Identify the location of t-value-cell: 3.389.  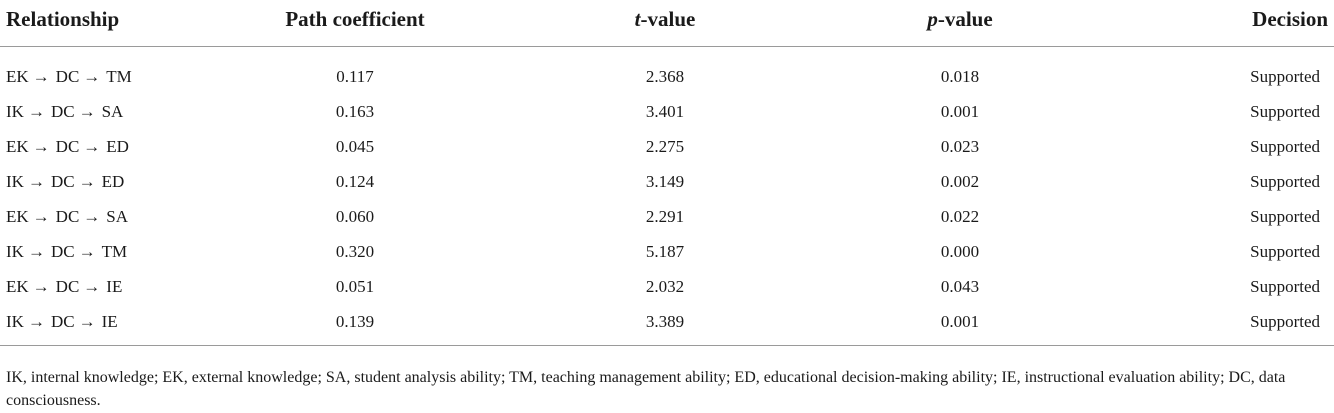
(665, 321).